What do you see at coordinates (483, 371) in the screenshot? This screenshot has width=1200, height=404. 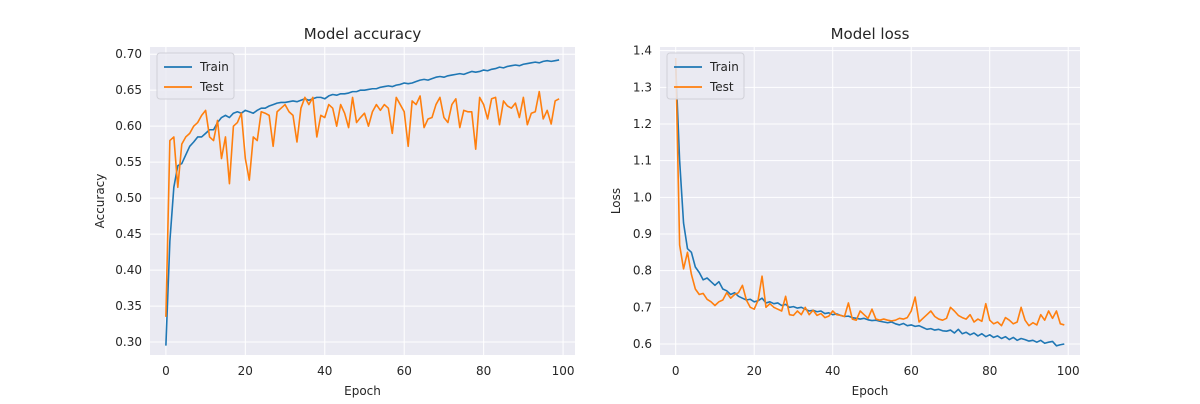 I see `accuracy-x-tick-label: 80` at bounding box center [483, 371].